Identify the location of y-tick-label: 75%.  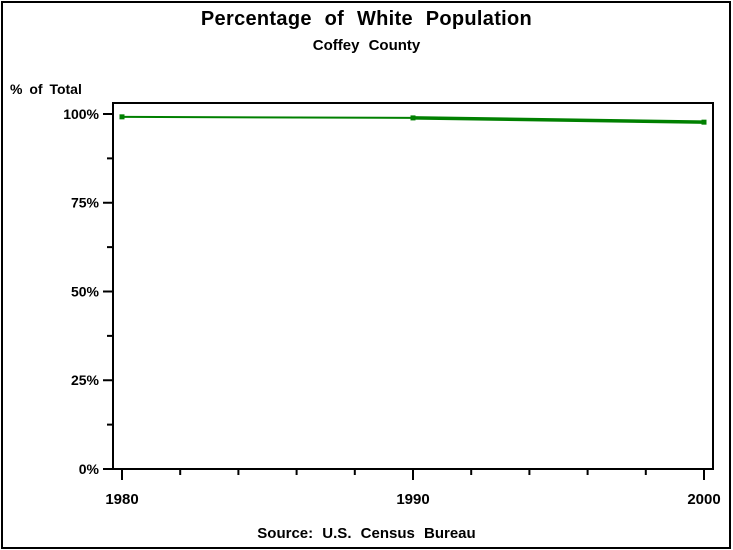
(85, 203).